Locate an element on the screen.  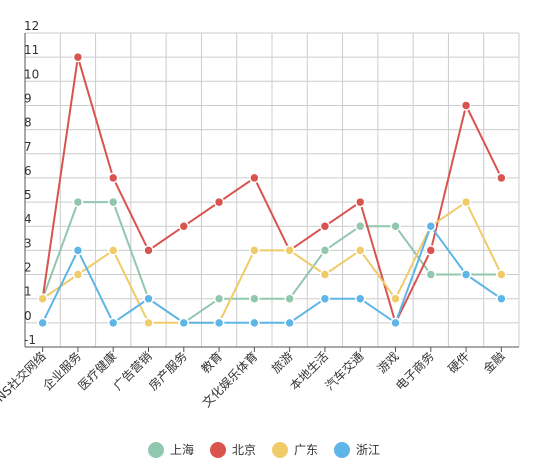
y-tick-label: 6 is located at coordinates (28, 171).